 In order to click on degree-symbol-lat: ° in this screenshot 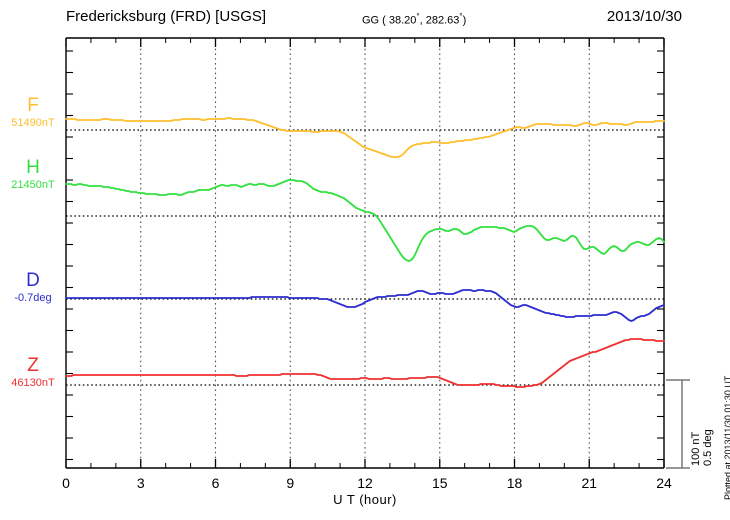, I will do `click(418, 16)`.